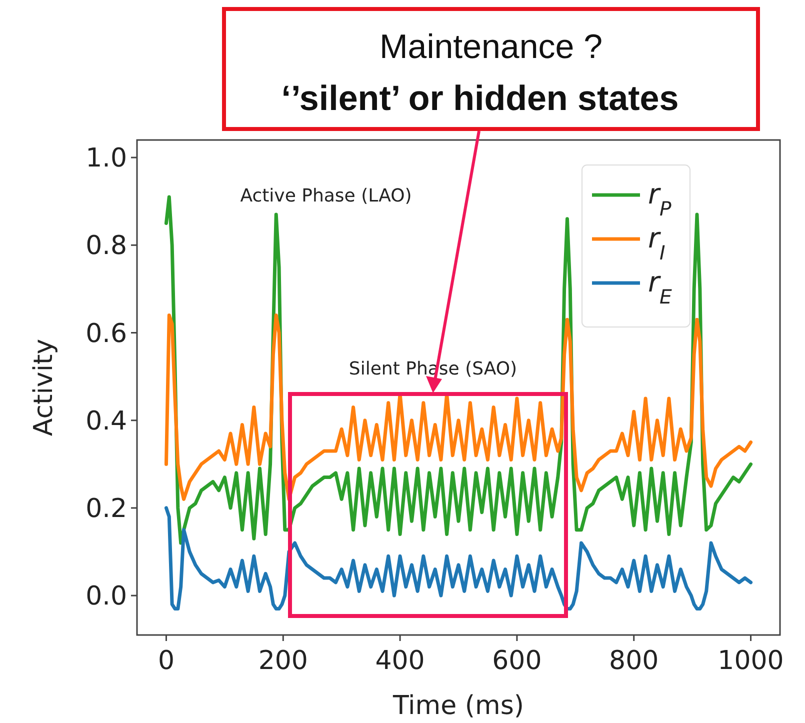  What do you see at coordinates (283, 661) in the screenshot?
I see `x-tick-label: 200` at bounding box center [283, 661].